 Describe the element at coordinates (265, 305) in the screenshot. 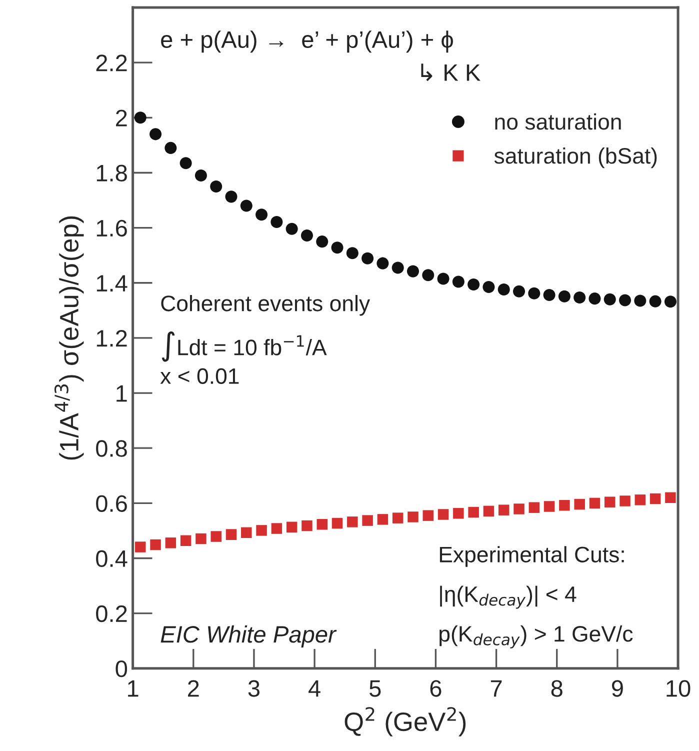

I see `annotation: Coherent events only` at that location.